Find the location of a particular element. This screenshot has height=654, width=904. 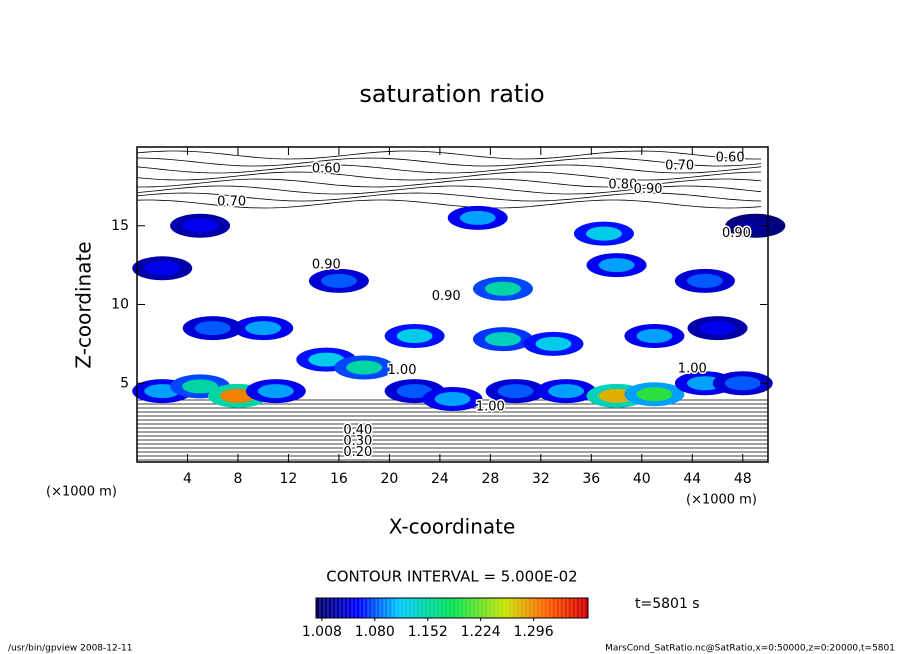

x-tick-label: 44 is located at coordinates (692, 479).